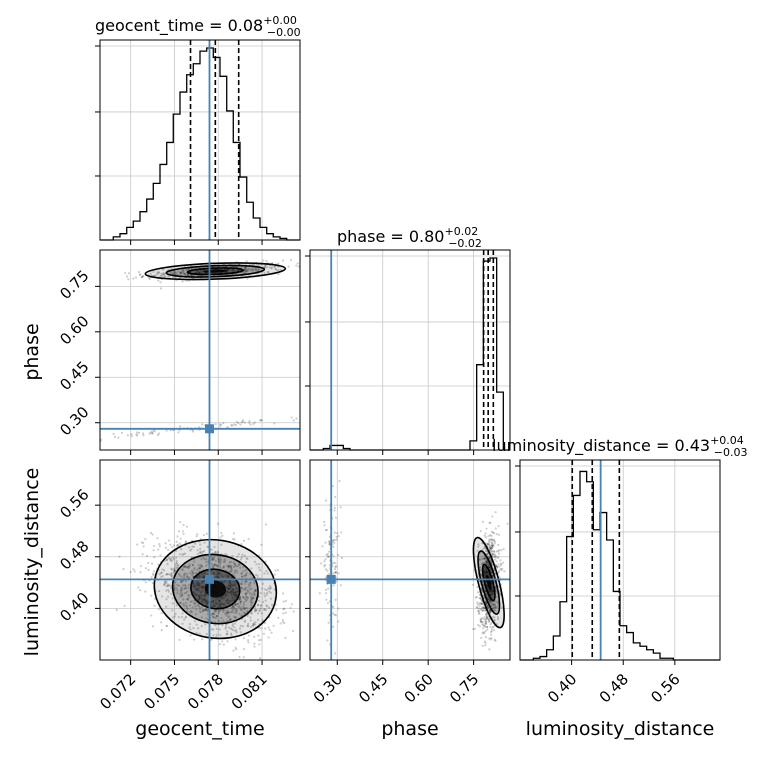 Image resolution: width=760 pixels, height=760 pixels. What do you see at coordinates (562, 688) in the screenshot?
I see `xtick-luminosity-distance-0: 0.40` at bounding box center [562, 688].